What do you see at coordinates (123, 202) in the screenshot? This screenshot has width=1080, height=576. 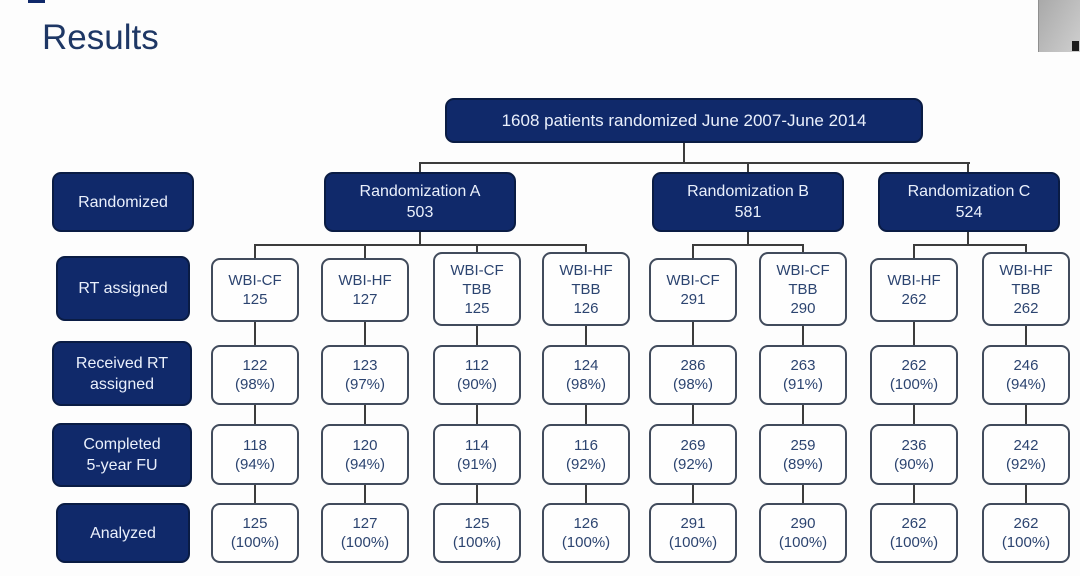 I see `row-label-randomized: Randomized` at bounding box center [123, 202].